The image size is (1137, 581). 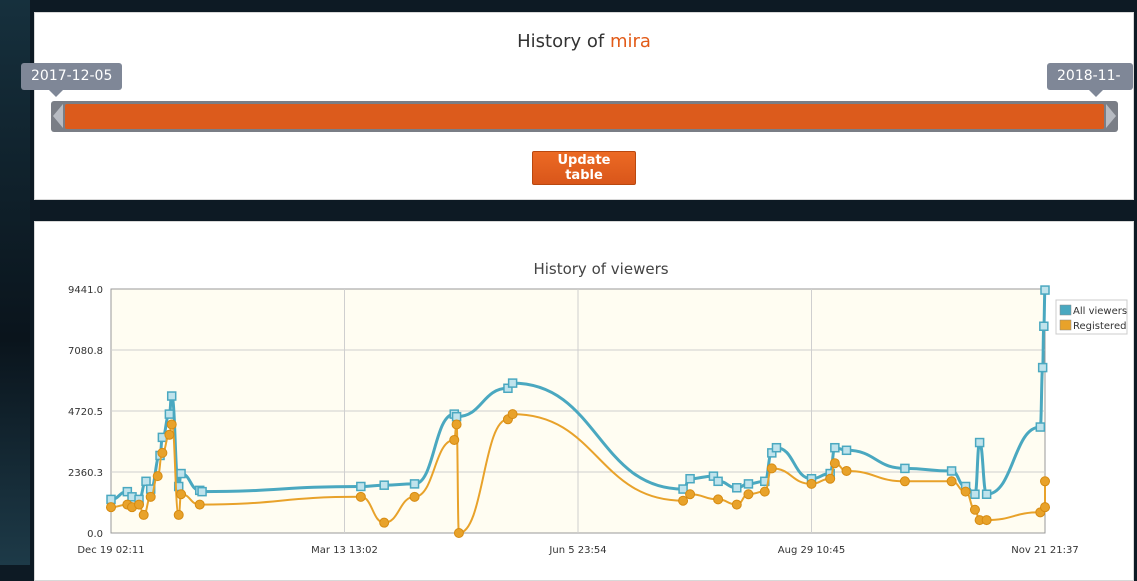 What do you see at coordinates (1090, 87) in the screenshot?
I see `date-to-tooltip: 2018-11-21` at bounding box center [1090, 87].